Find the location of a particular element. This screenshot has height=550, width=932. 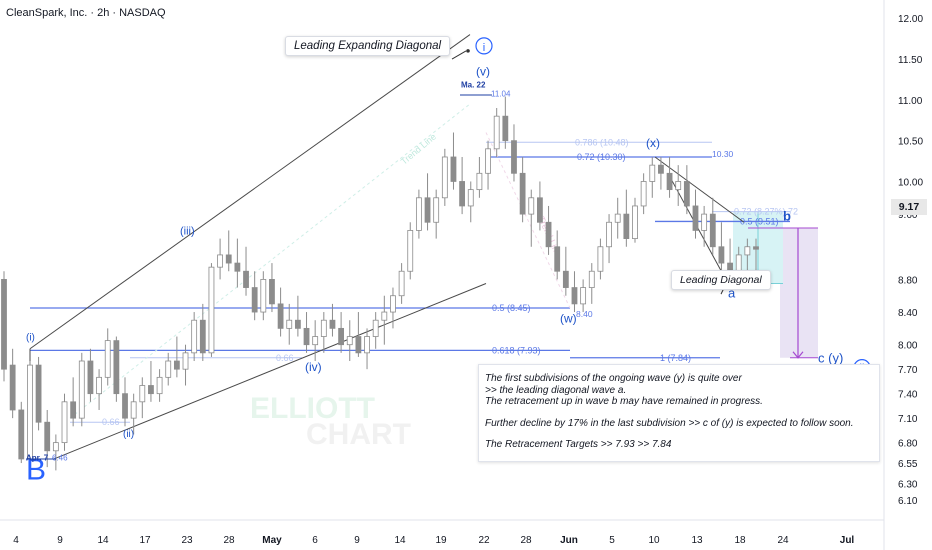

wave-label-5: (v) is located at coordinates (483, 71).